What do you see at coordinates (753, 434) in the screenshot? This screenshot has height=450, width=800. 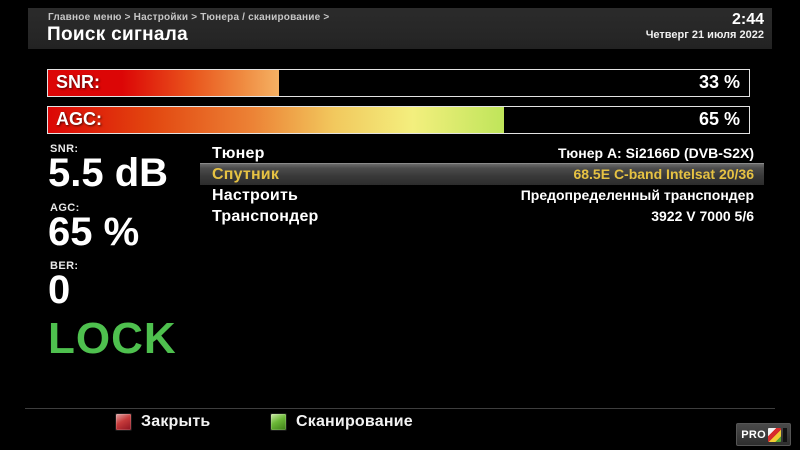 I see `logo-text: PRO` at bounding box center [753, 434].